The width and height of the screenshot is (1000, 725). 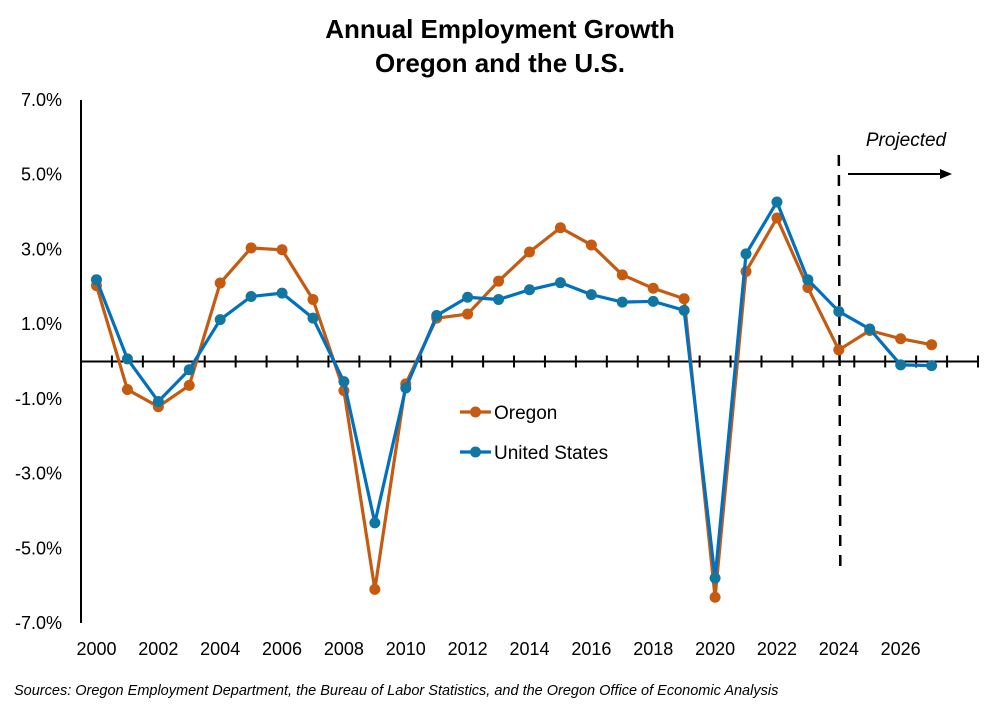 What do you see at coordinates (282, 649) in the screenshot?
I see `x-tick-label: 2006` at bounding box center [282, 649].